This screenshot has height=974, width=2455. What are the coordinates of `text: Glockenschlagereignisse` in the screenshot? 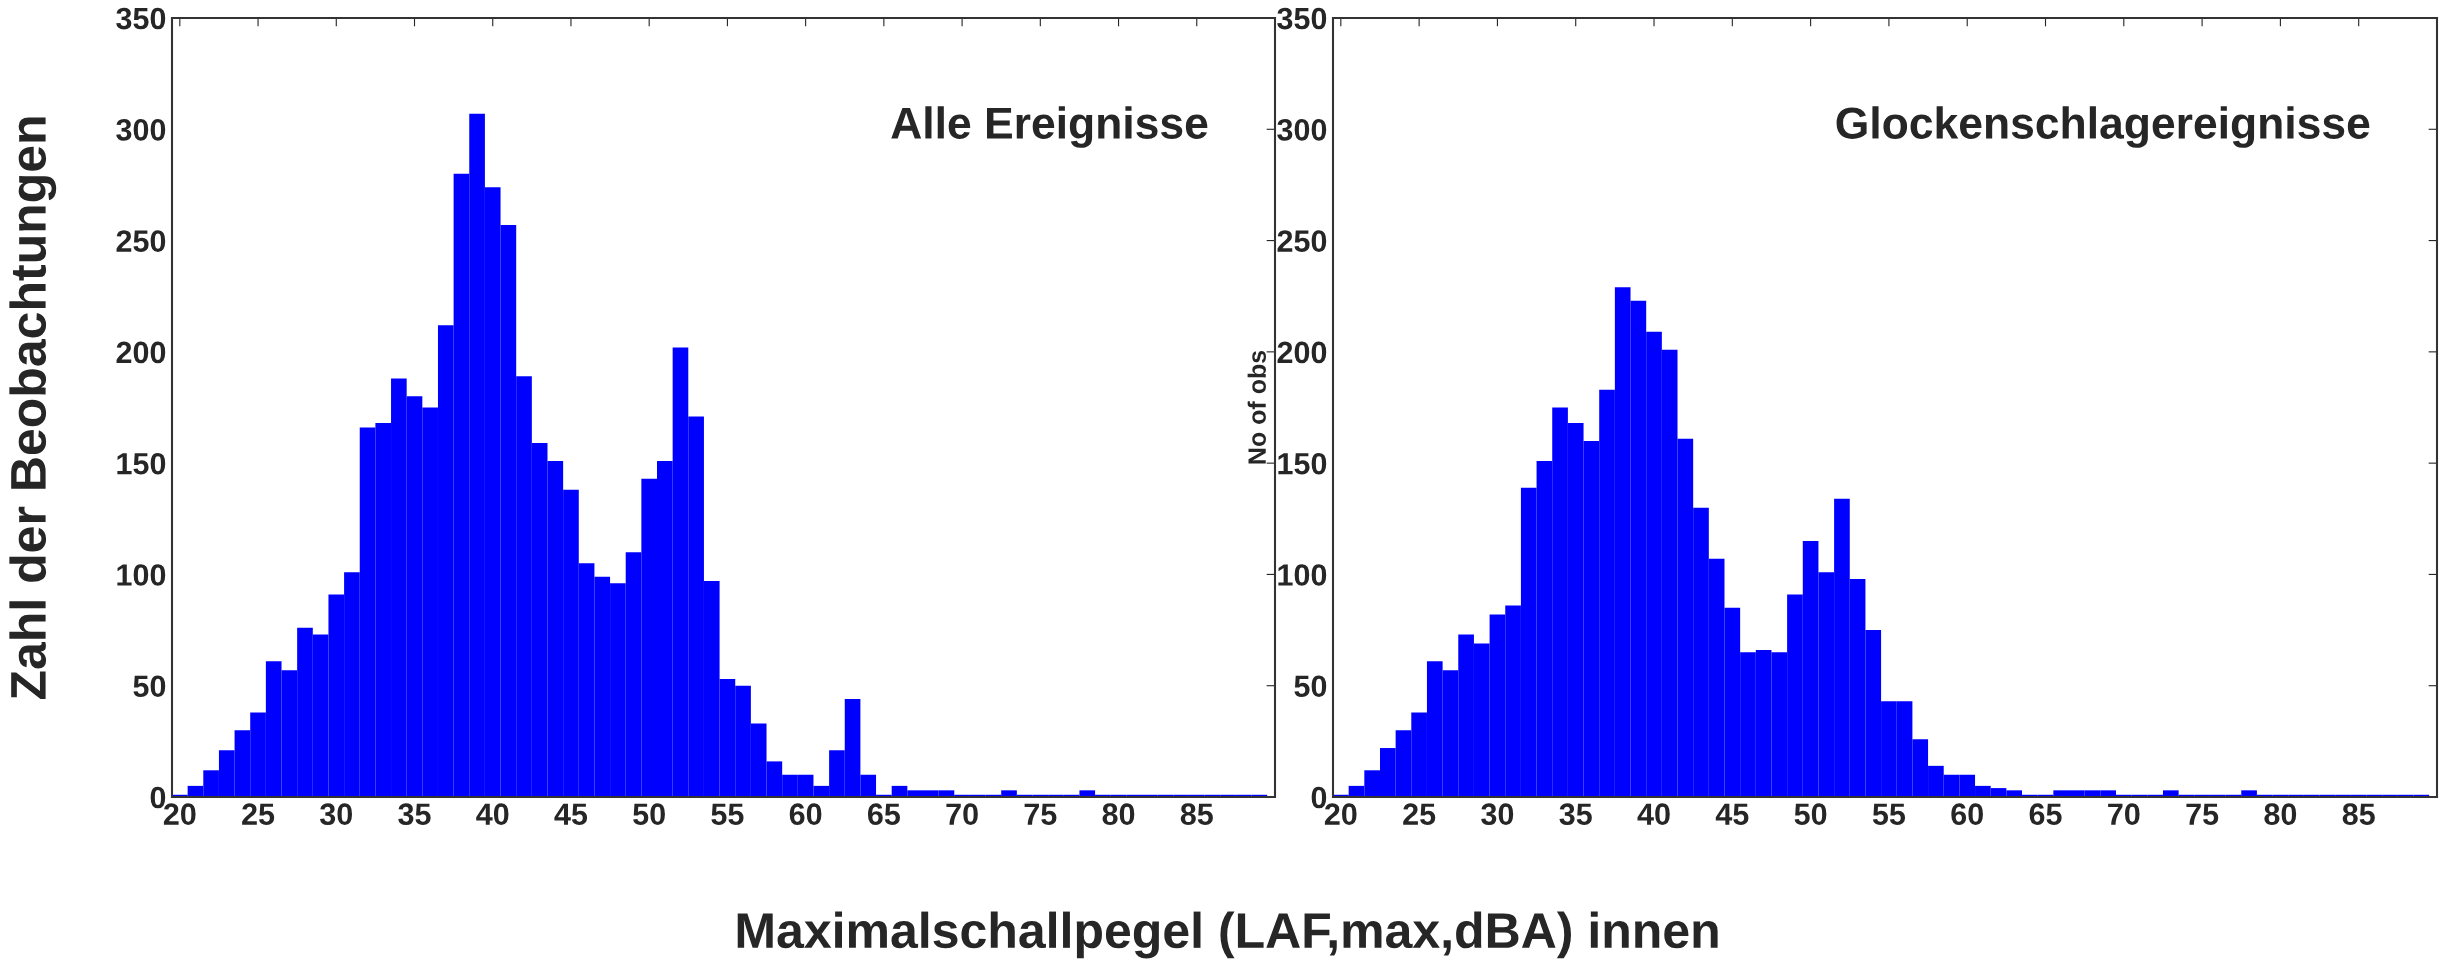 It's located at (2103, 127).